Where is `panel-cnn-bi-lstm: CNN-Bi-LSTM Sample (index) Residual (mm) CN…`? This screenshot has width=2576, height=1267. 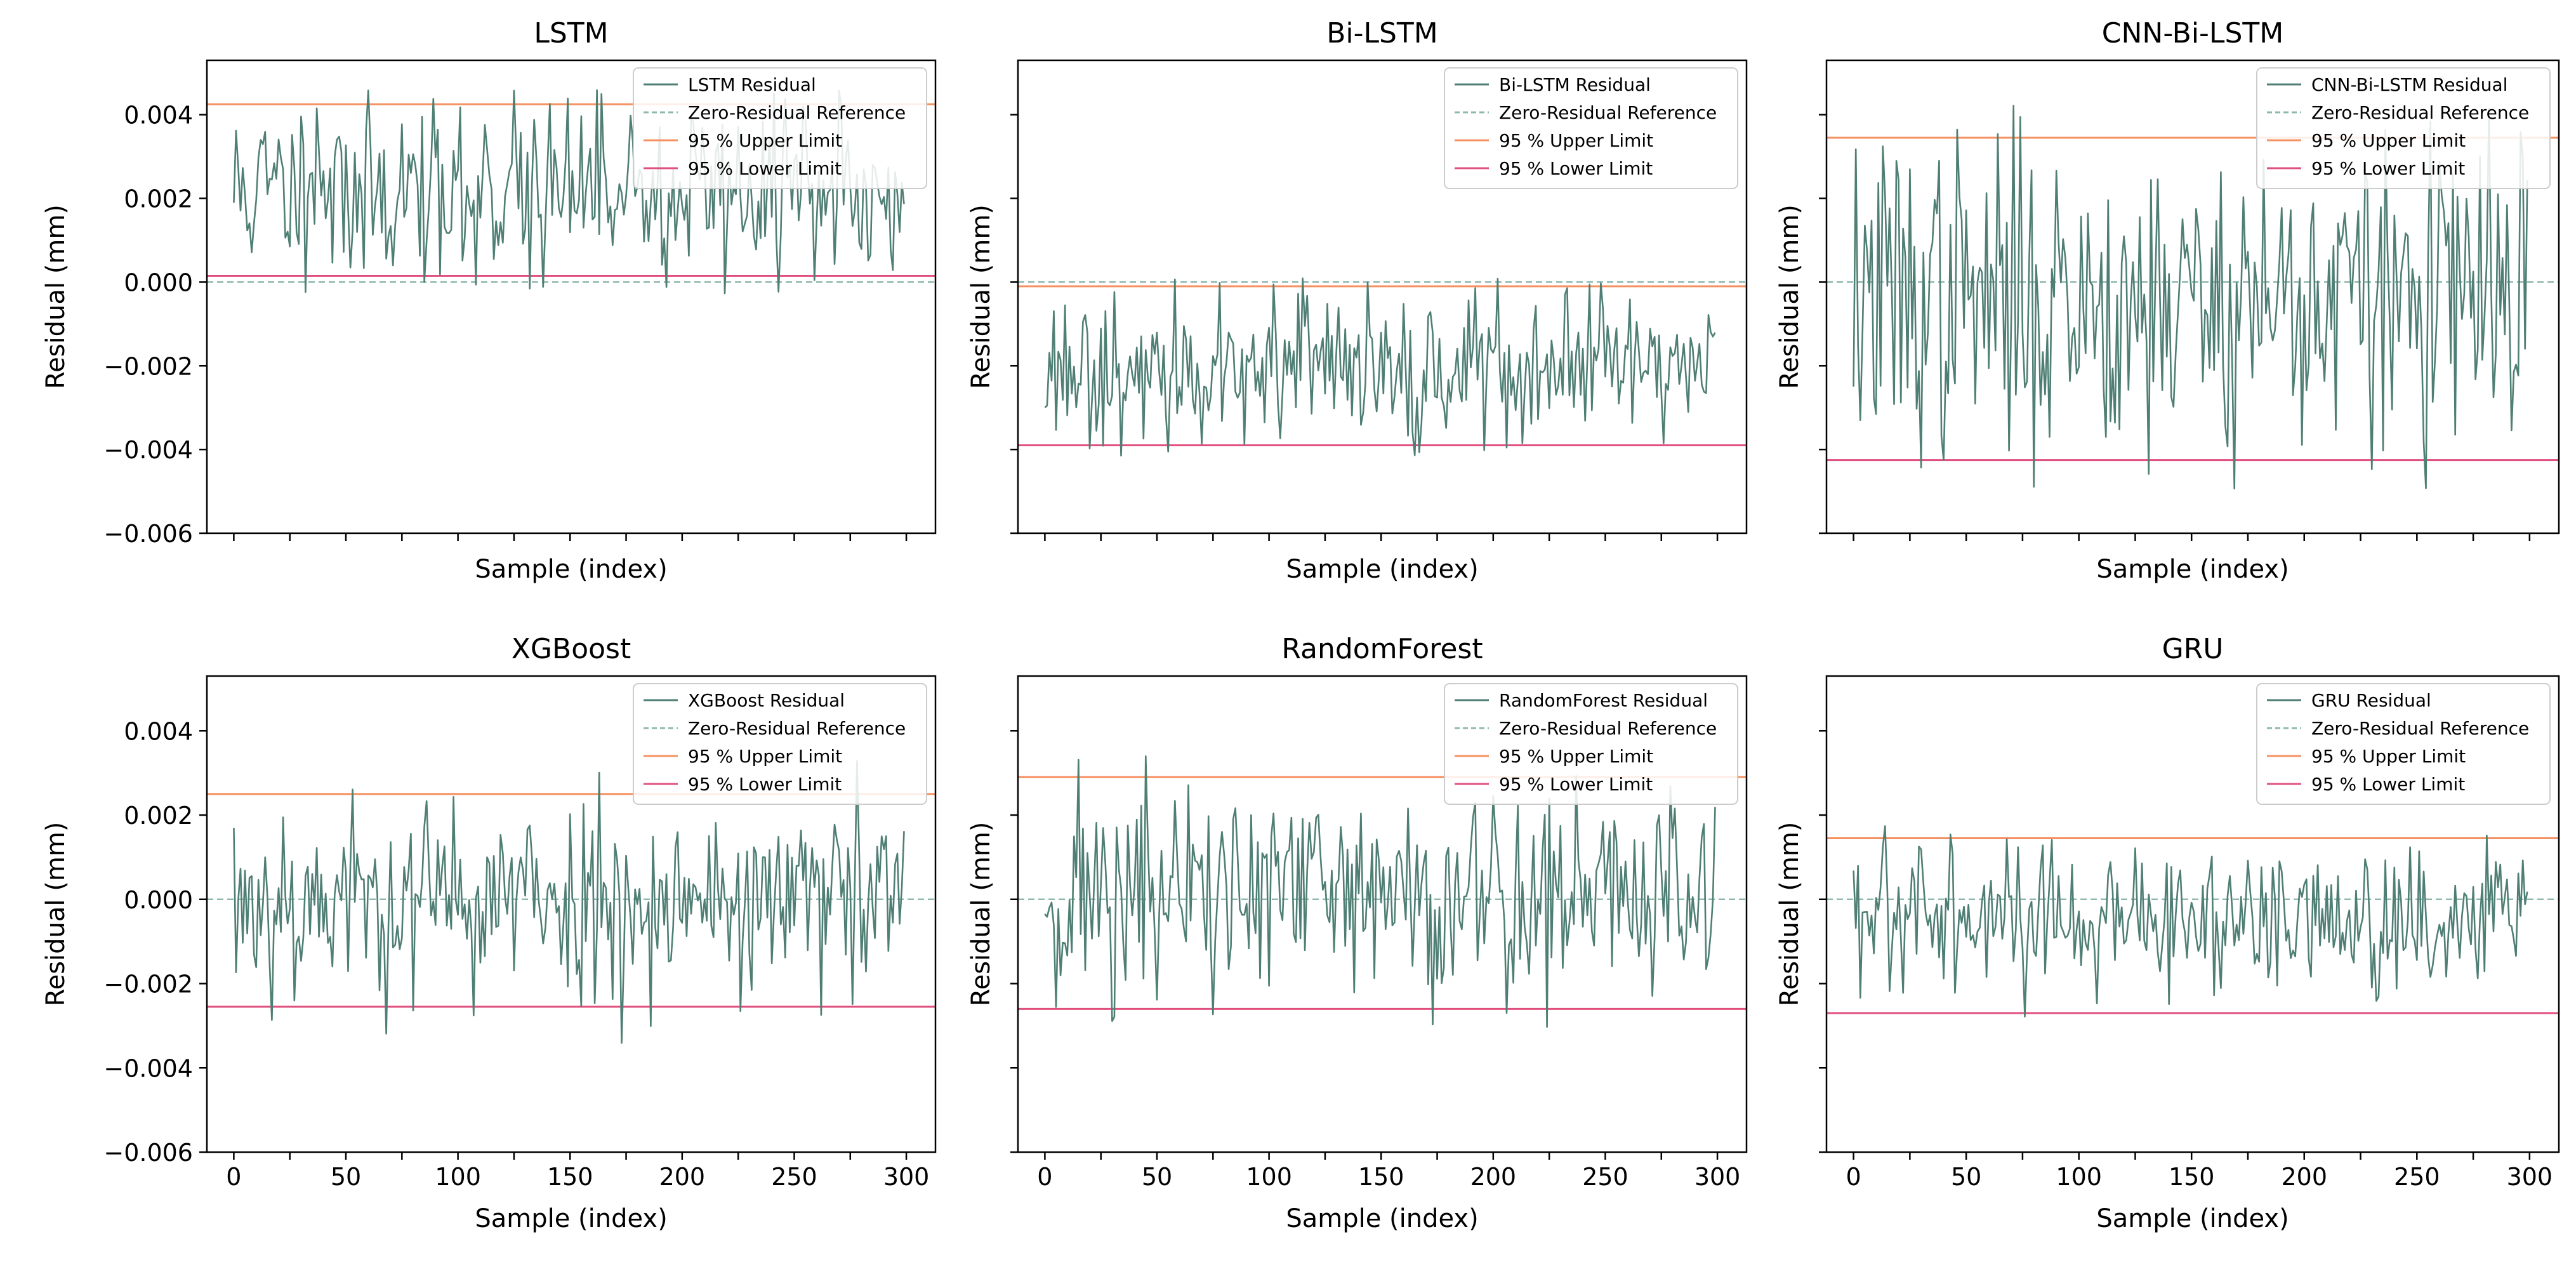
panel-cnn-bi-lstm: CNN-Bi-LSTM Sample (index) Residual (mm) CN… is located at coordinates (2167, 300).